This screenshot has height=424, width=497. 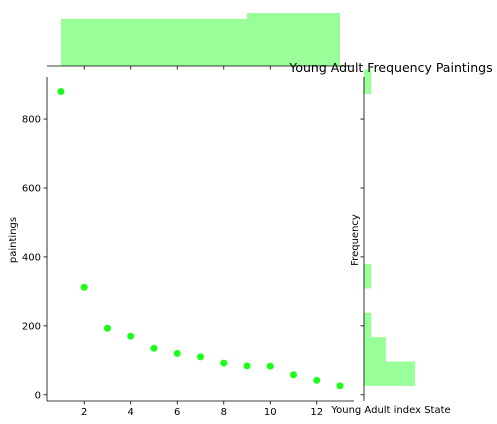 What do you see at coordinates (390, 410) in the screenshot?
I see `x-axis-label: Young Adult index State` at bounding box center [390, 410].